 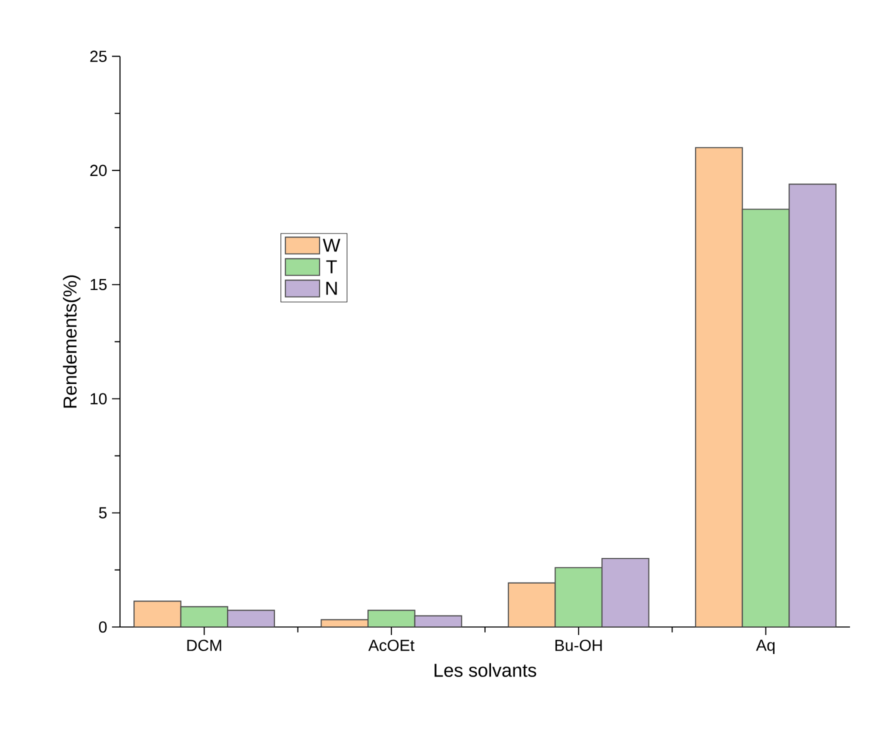 I want to click on x-tick-label: Bu-OH, so click(x=578, y=646).